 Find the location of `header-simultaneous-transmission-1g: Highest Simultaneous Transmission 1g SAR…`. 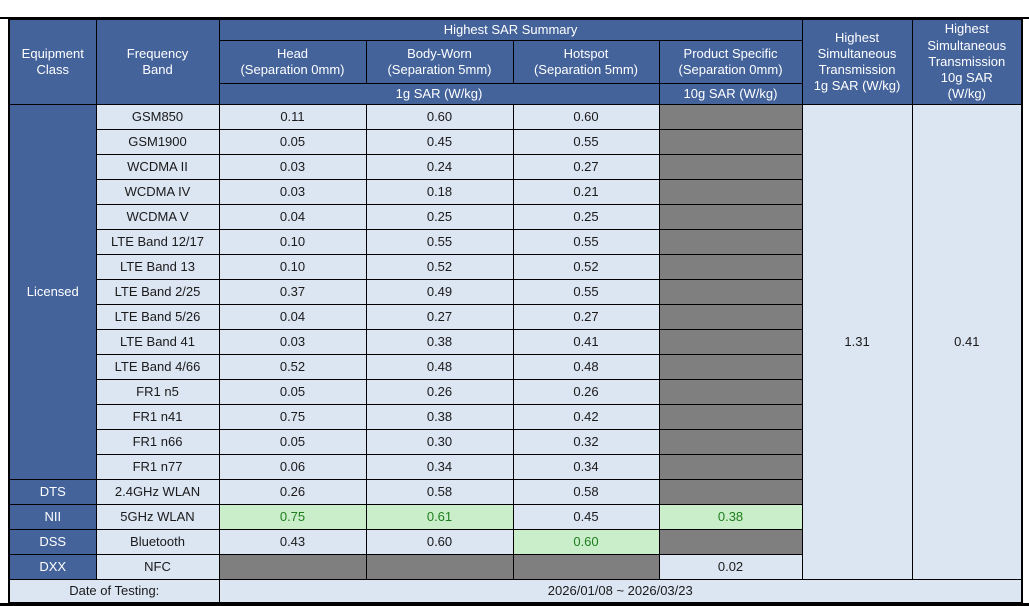

header-simultaneous-transmission-1g: Highest Simultaneous Transmission 1g SAR… is located at coordinates (857, 62).